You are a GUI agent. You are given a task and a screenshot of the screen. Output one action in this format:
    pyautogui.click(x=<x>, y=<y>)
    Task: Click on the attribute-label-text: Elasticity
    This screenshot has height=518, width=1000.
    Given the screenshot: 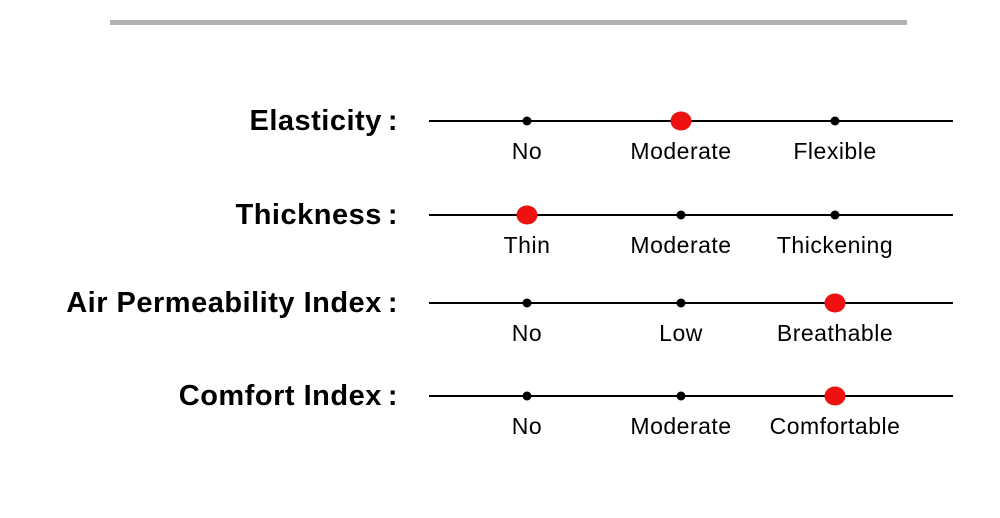 What is the action you would take?
    pyautogui.click(x=315, y=121)
    